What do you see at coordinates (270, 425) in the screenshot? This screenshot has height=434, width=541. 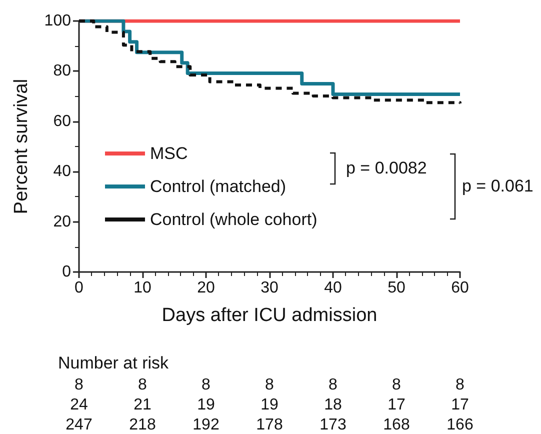 I see `text: 247 218 192 178 173 168 166` at bounding box center [270, 425].